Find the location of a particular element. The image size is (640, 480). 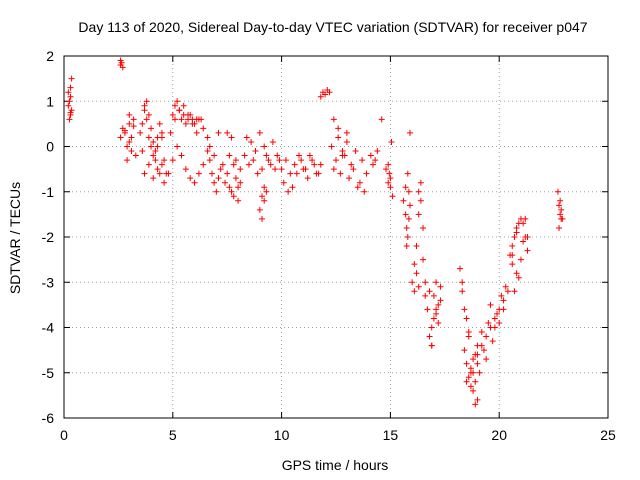

x-tick-label: 20 is located at coordinates (499, 435).